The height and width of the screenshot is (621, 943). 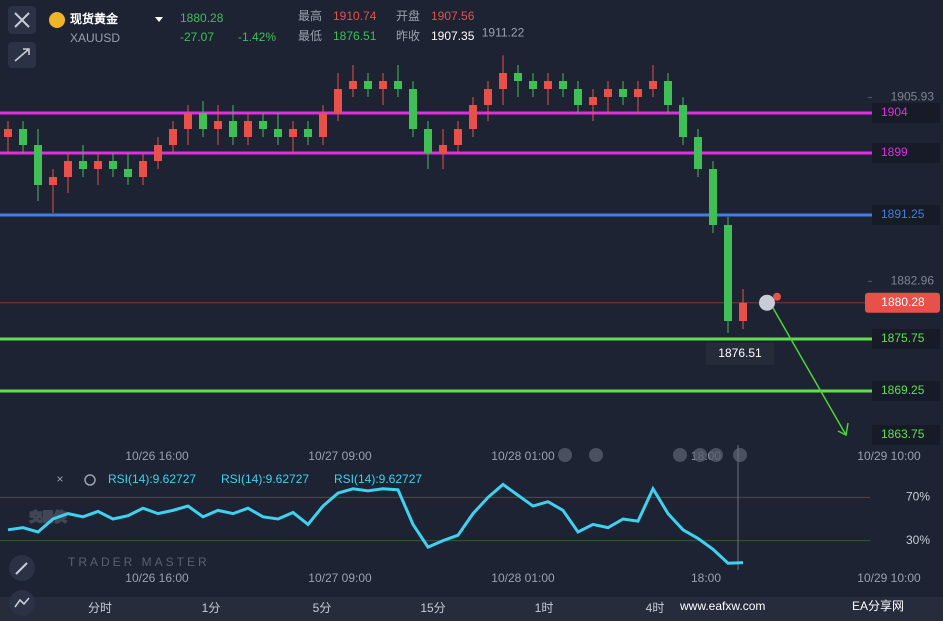 I want to click on level-label: 1891.25, so click(x=903, y=214).